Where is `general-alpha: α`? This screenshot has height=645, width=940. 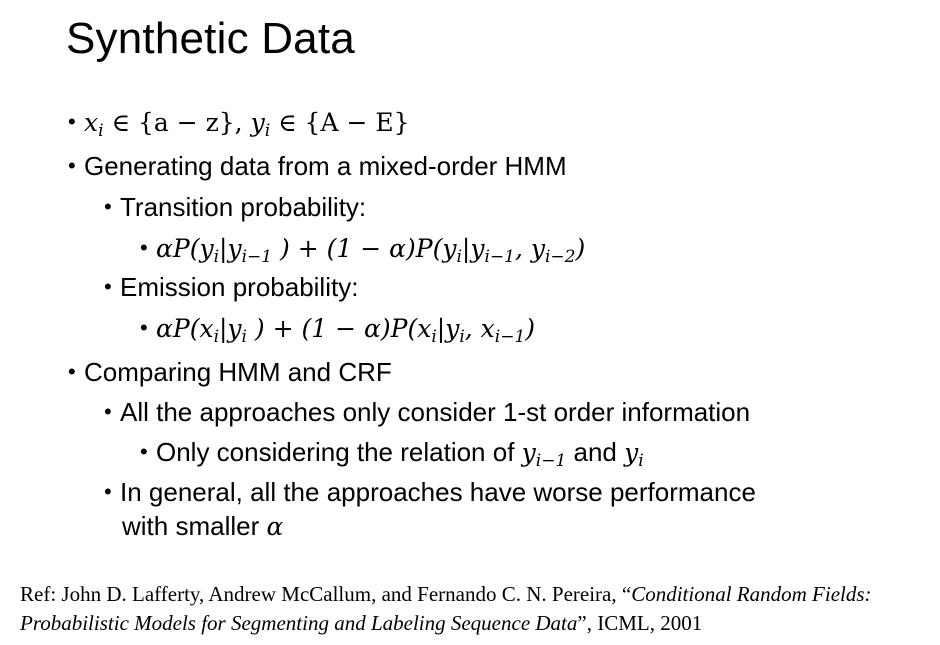 general-alpha: α is located at coordinates (275, 526).